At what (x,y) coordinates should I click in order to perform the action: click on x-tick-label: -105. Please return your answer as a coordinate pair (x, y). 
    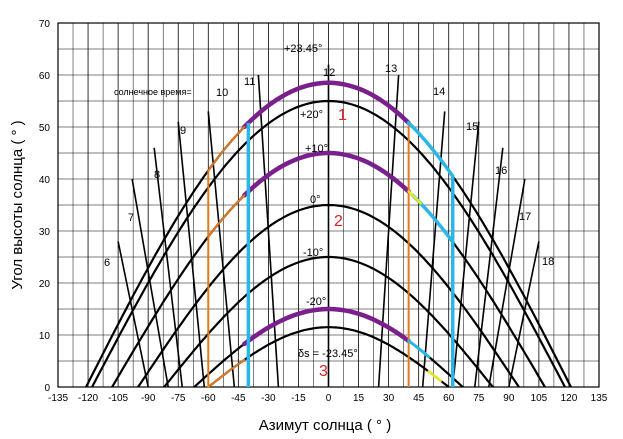
    Looking at the image, I should click on (118, 398).